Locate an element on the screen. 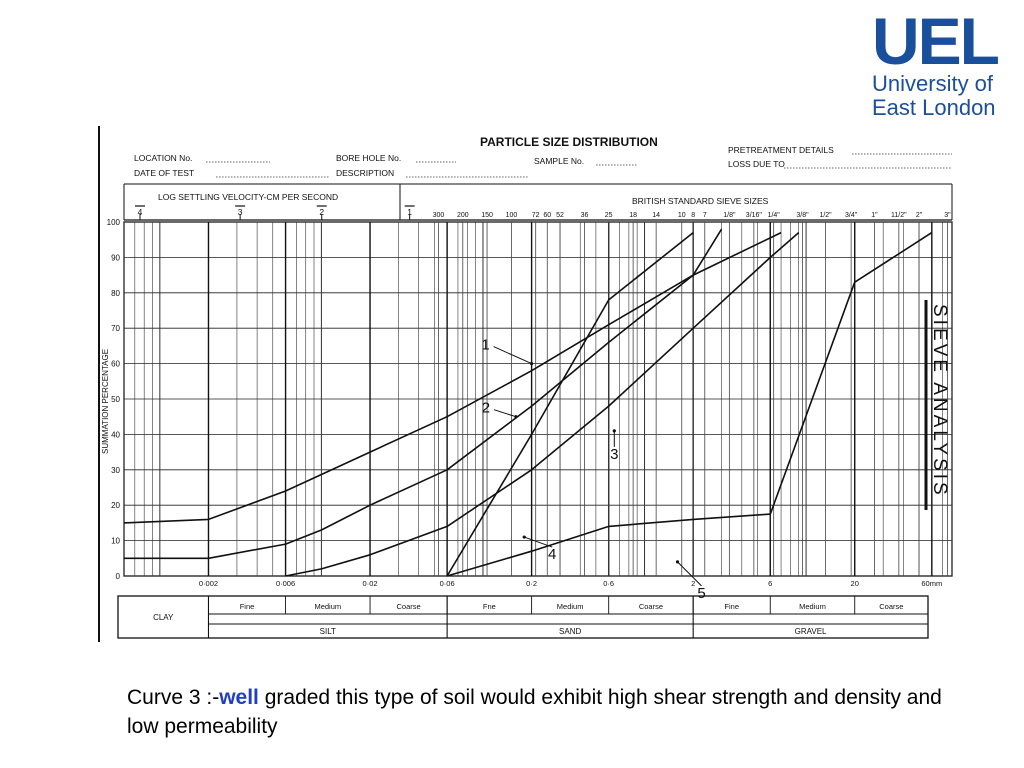 Image resolution: width=1024 pixels, height=768 pixels. y-tick-label: 50 is located at coordinates (115, 399).